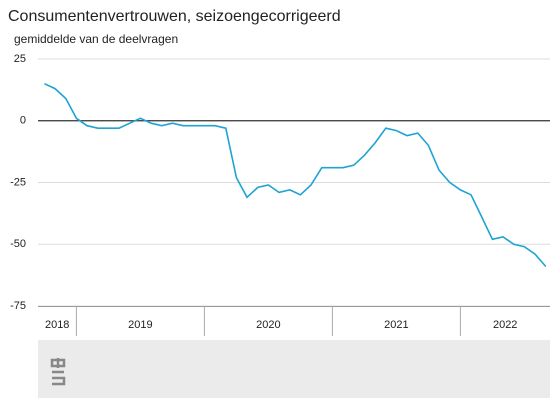 The height and width of the screenshot is (420, 560). Describe the element at coordinates (58, 372) in the screenshot. I see `cbs-logo` at that location.